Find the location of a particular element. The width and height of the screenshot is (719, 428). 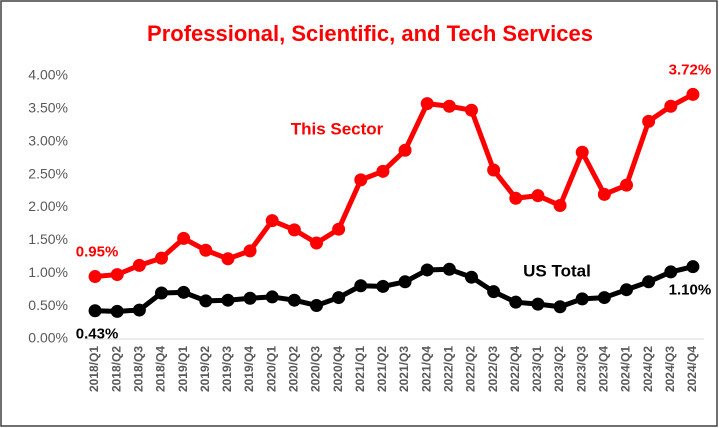

x-tick-label: 2023/Q3 is located at coordinates (581, 369).